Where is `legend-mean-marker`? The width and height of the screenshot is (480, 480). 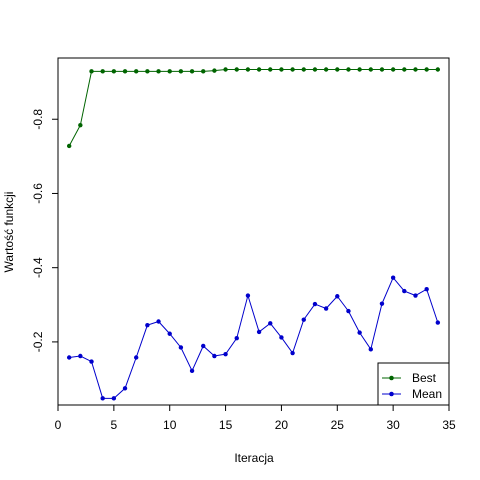
legend-mean-marker is located at coordinates (391, 394).